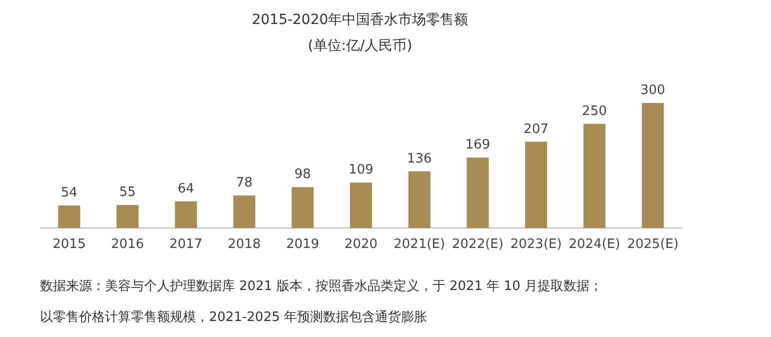 This screenshot has width=771, height=337. Describe the element at coordinates (360, 20) in the screenshot. I see `title: 2015-2020年中国香水市场零售额` at that location.